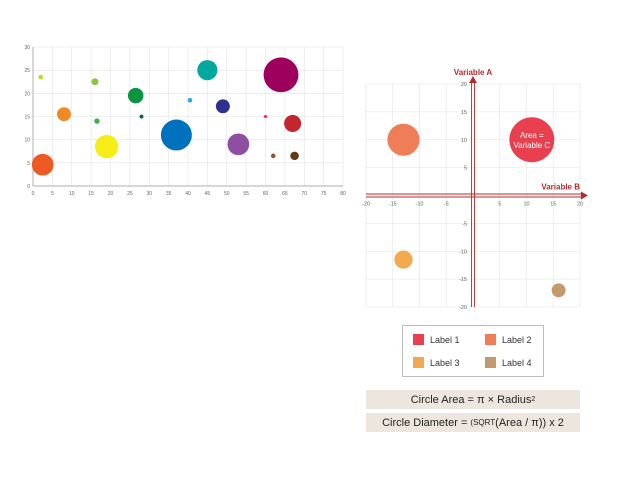 The width and height of the screenshot is (638, 478). I want to click on formula-exponent: 2, so click(533, 399).